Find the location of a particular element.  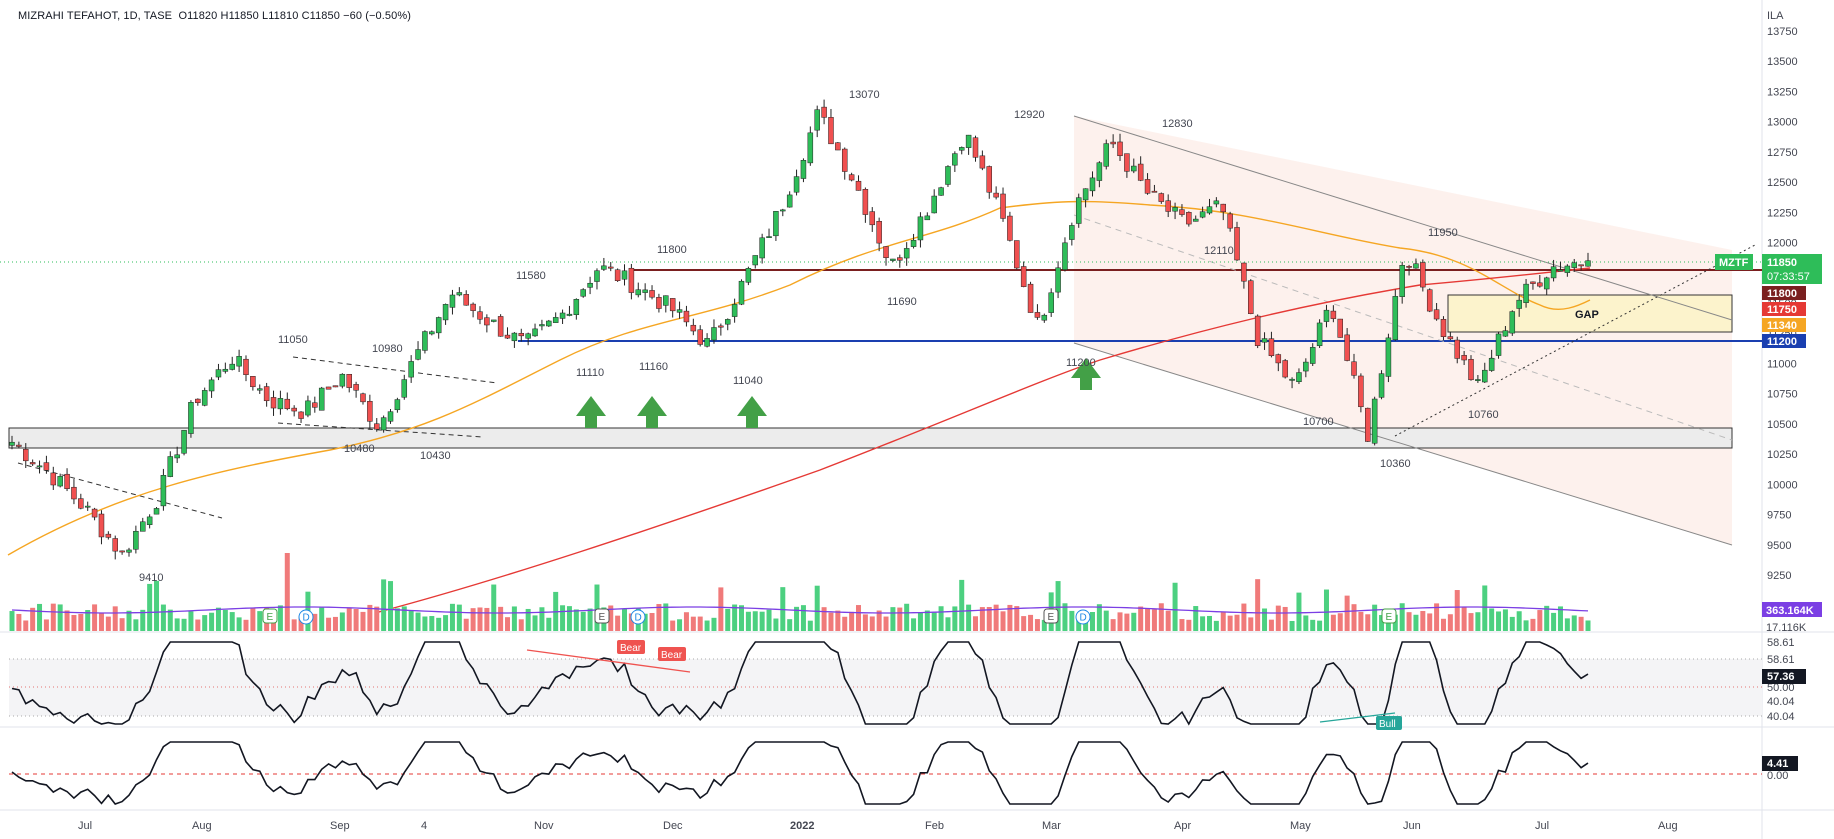

price-tick-label: 9250 is located at coordinates (1779, 576).